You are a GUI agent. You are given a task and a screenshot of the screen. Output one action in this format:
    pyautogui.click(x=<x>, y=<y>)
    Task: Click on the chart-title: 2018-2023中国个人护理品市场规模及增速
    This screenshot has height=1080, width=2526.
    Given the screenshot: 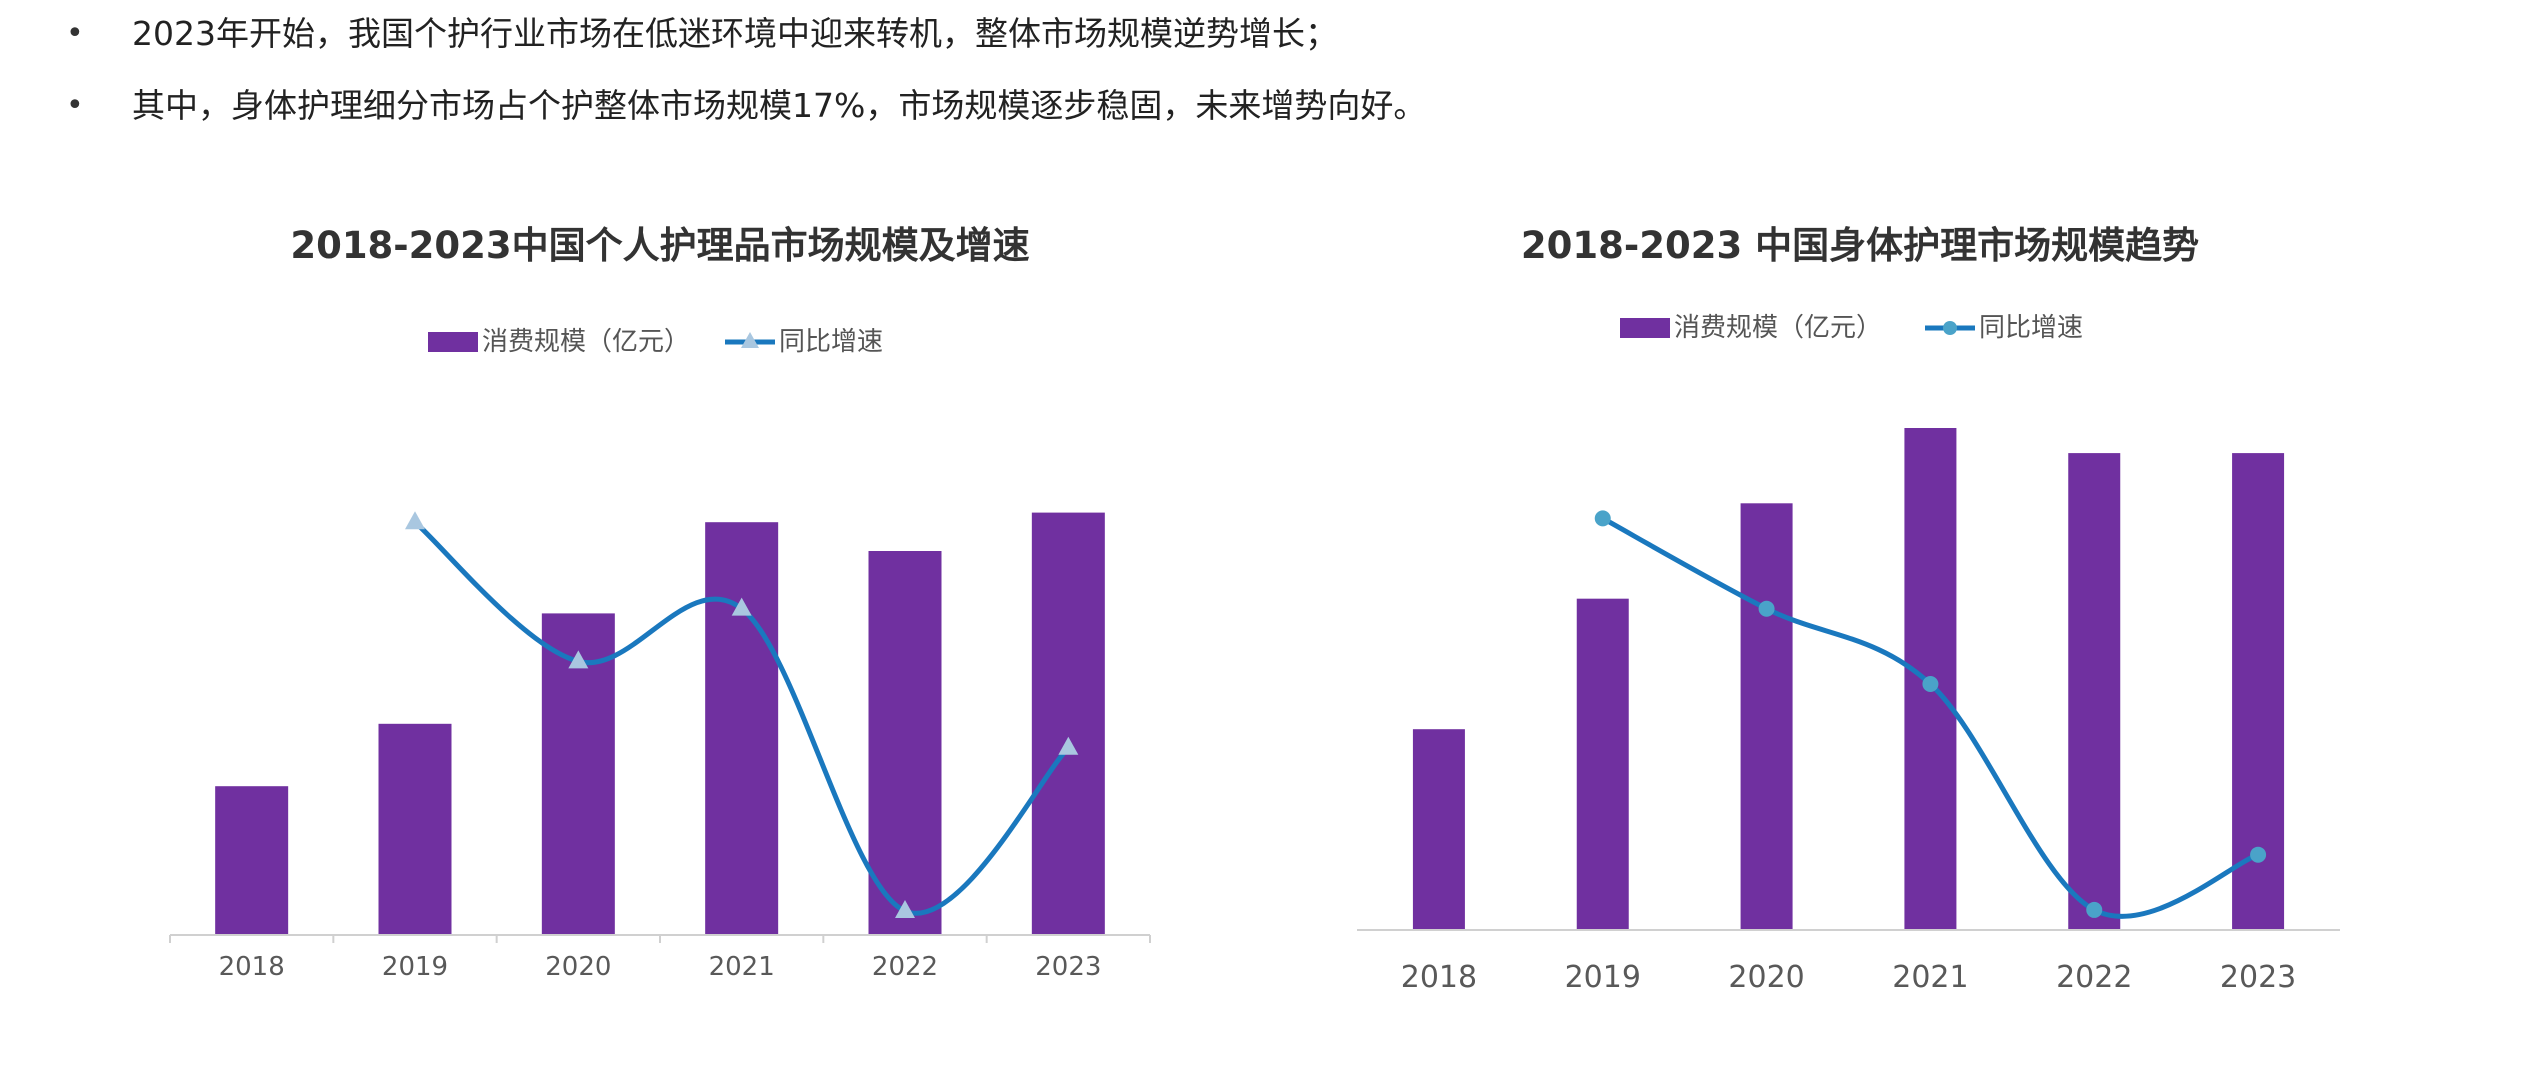 What is the action you would take?
    pyautogui.click(x=659, y=245)
    